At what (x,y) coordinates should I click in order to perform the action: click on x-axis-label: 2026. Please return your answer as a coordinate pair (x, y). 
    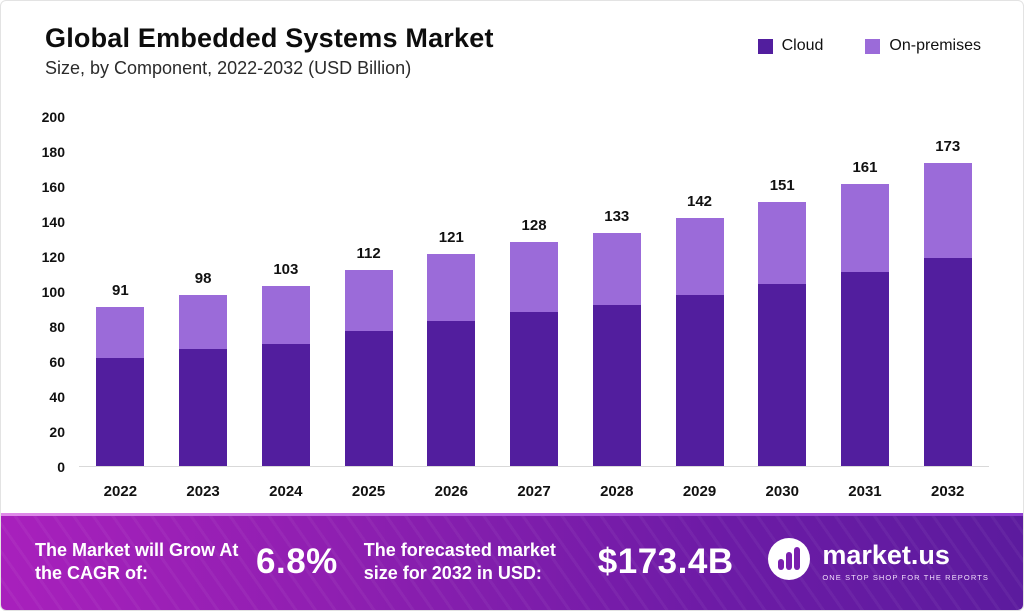
    Looking at the image, I should click on (451, 491).